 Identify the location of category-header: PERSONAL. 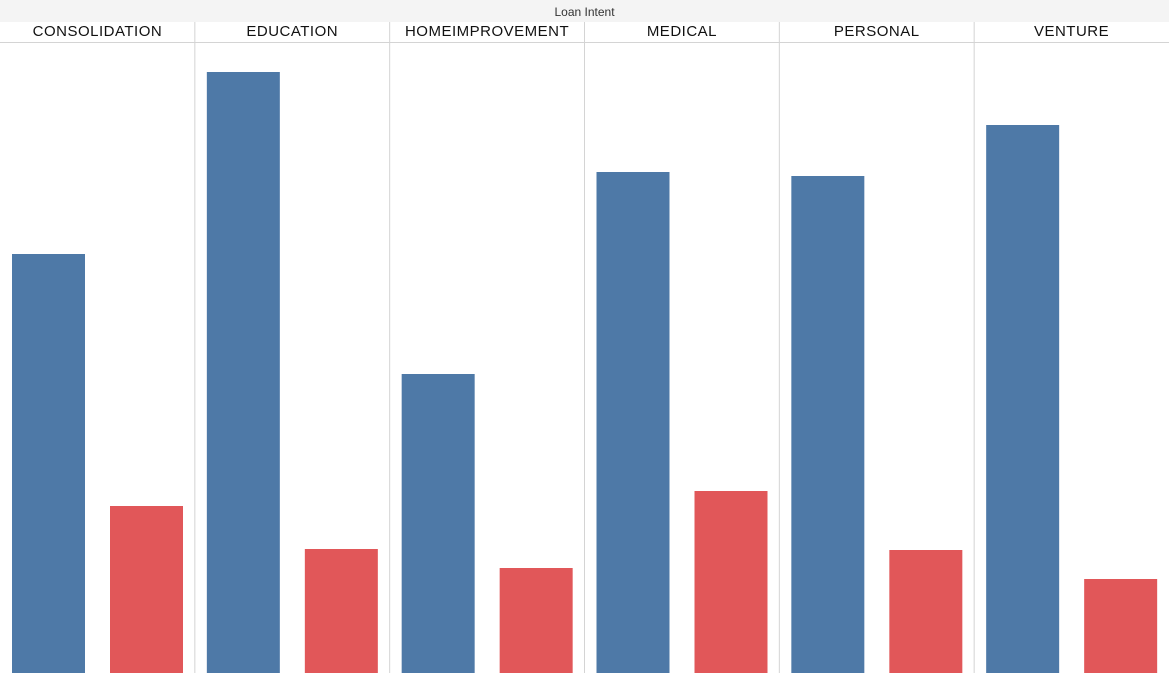
(876, 31).